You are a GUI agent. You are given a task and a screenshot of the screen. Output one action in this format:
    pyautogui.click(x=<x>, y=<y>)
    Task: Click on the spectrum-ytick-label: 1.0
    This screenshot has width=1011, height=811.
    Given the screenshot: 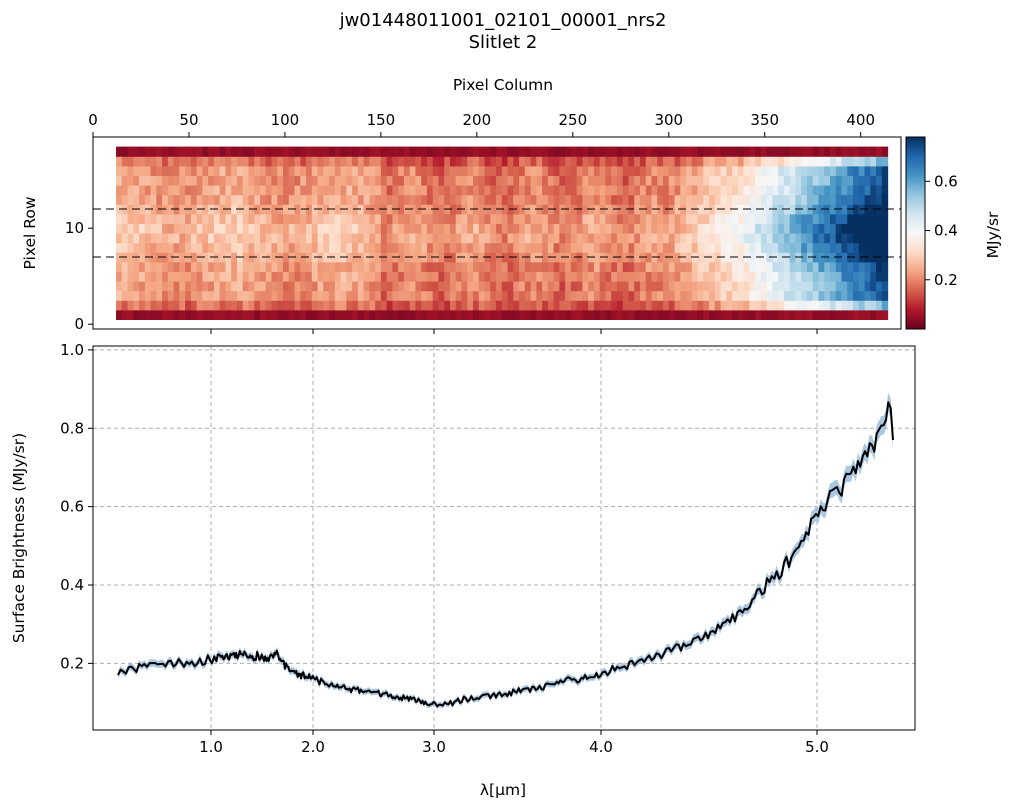 What is the action you would take?
    pyautogui.click(x=72, y=350)
    